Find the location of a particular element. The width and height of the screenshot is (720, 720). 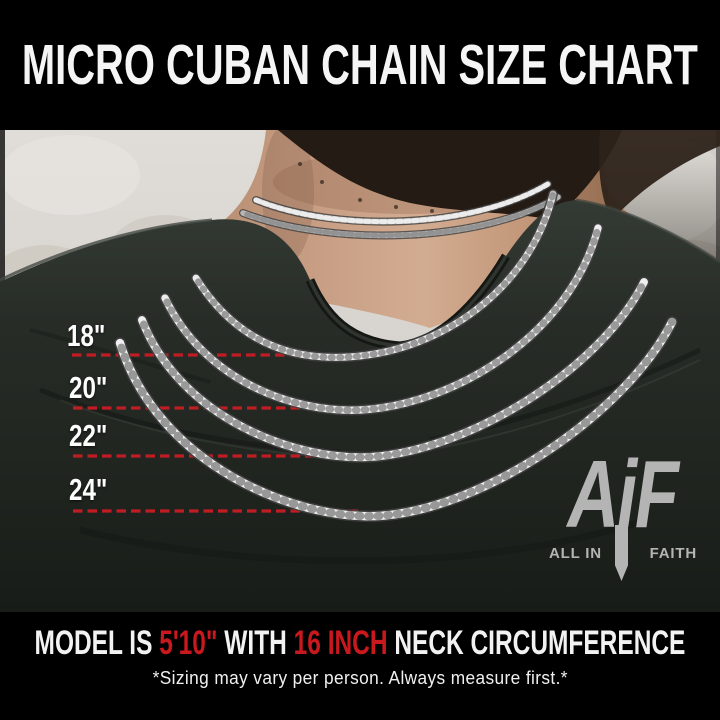

shoulder-seam-right is located at coordinates (647, 231).